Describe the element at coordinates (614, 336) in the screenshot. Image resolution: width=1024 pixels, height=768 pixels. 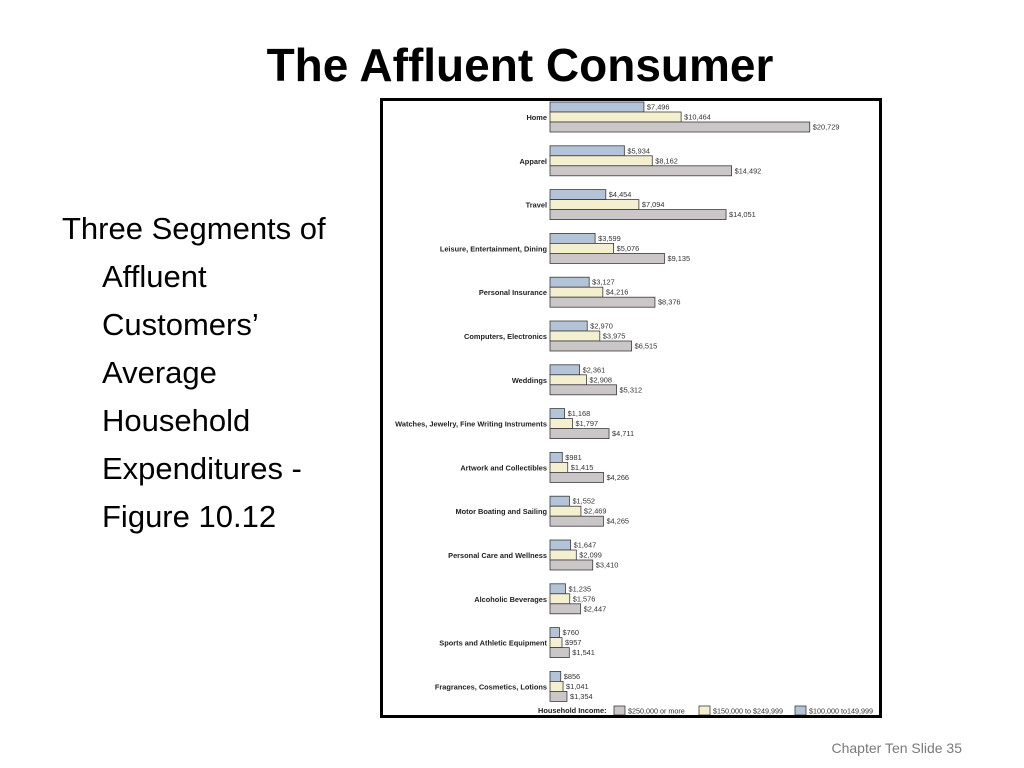
I see `bar-value-label: $3,975` at that location.